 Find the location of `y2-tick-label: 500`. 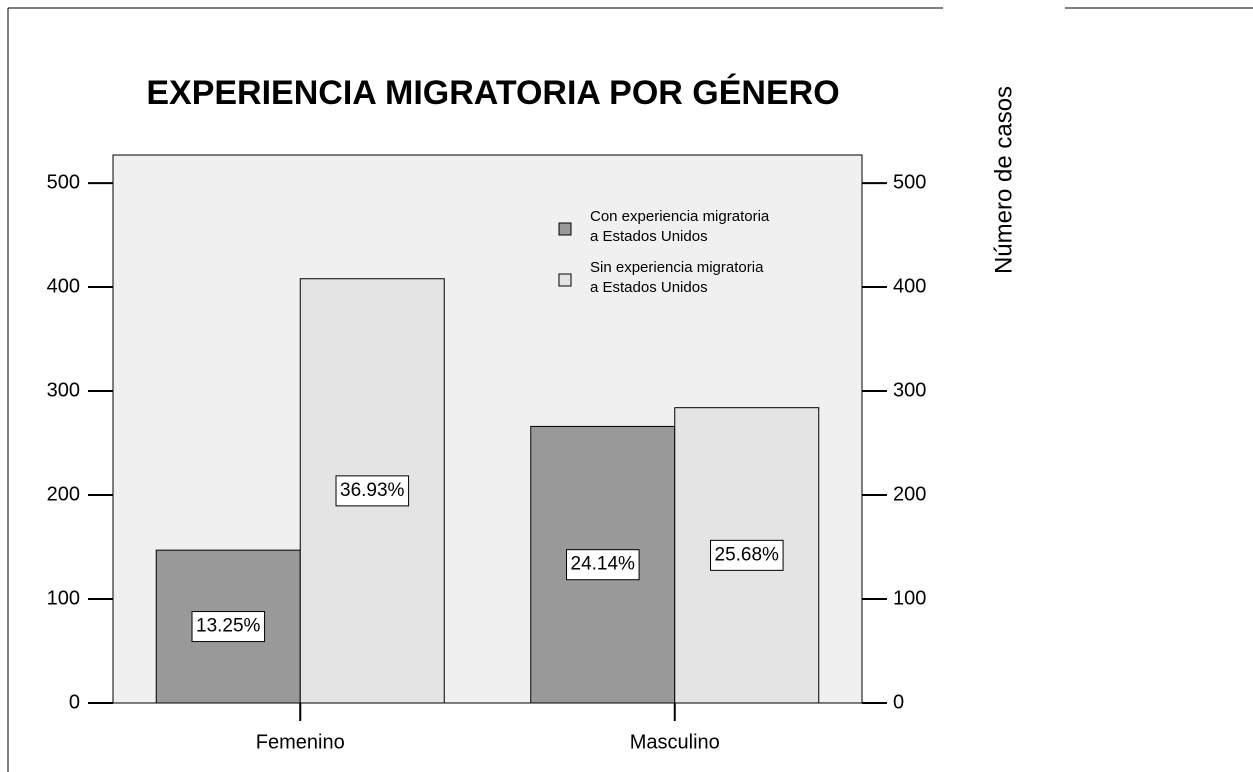

y2-tick-label: 500 is located at coordinates (909, 182).